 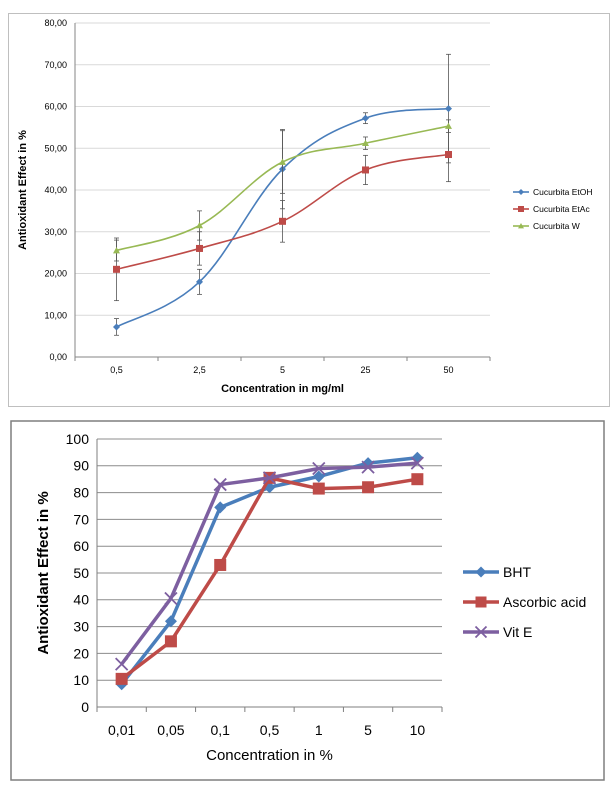 What do you see at coordinates (81, 573) in the screenshot?
I see `y-tick-label: 50` at bounding box center [81, 573].